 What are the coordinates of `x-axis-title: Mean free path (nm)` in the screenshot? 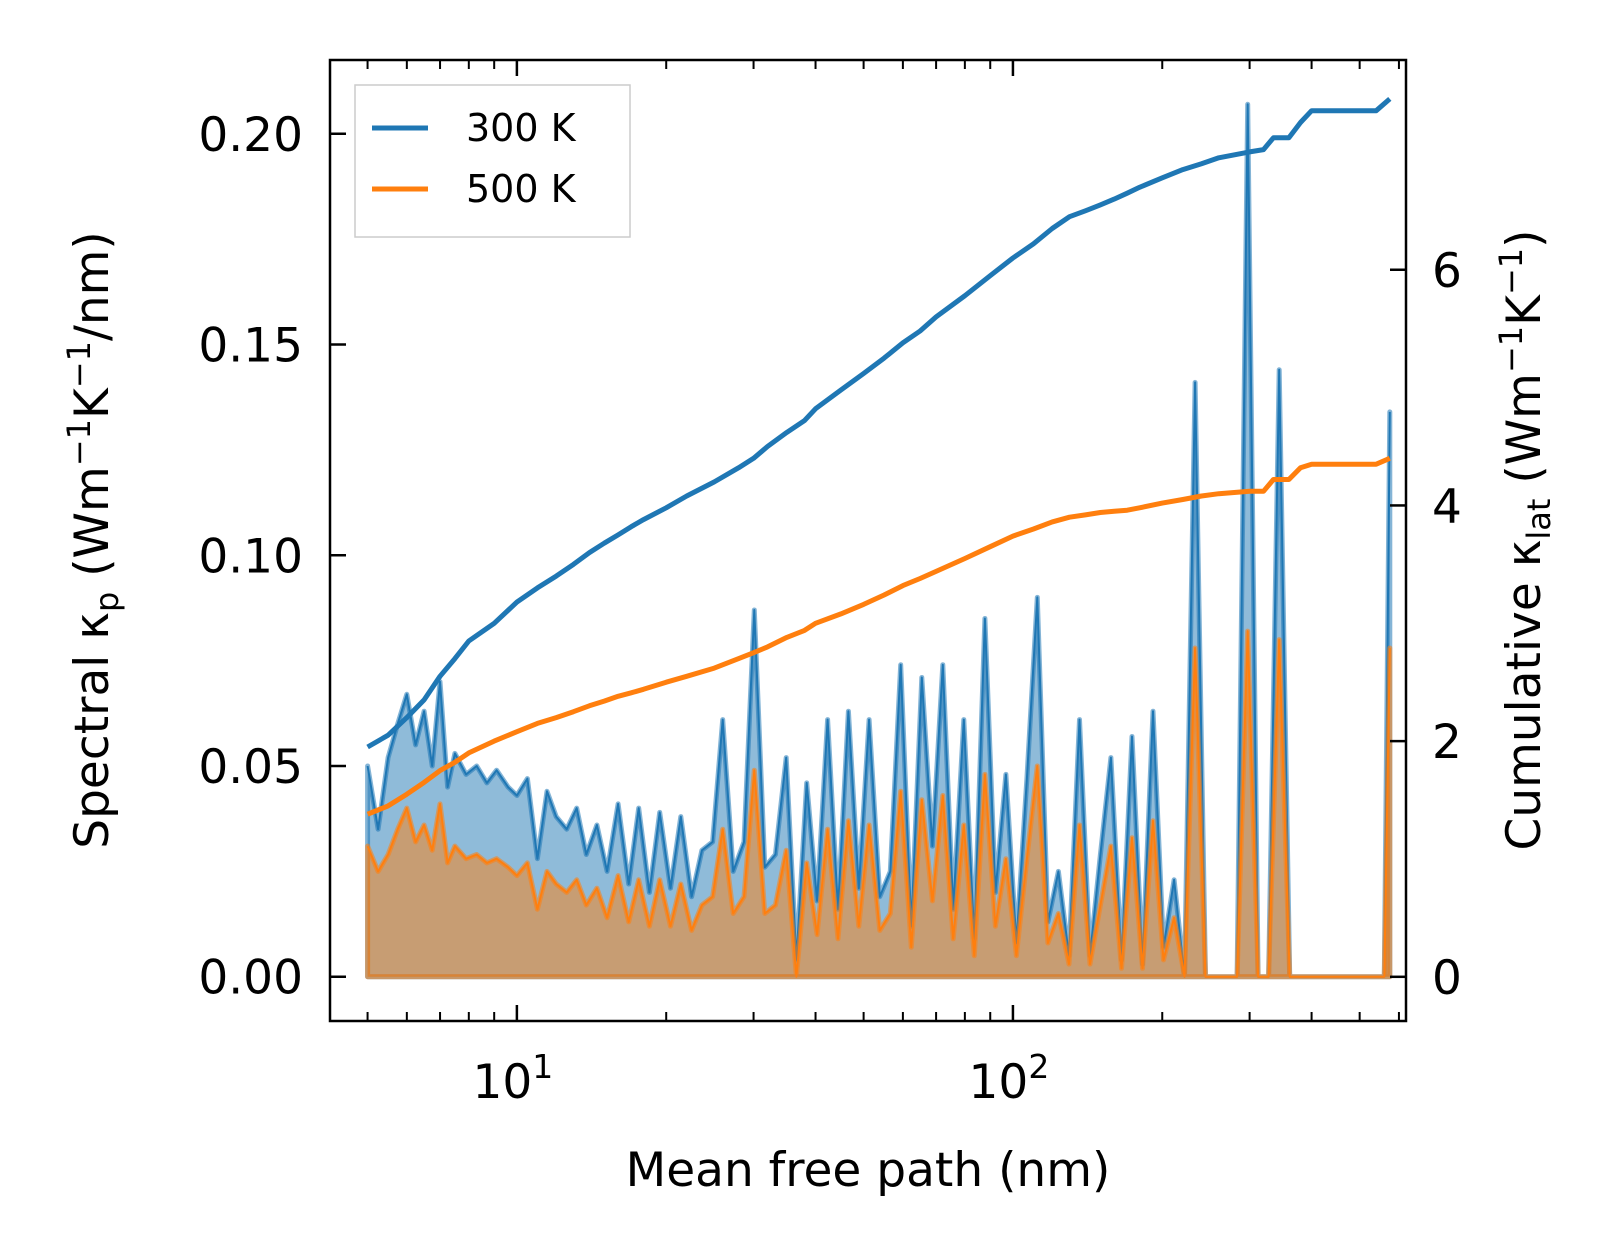 It's located at (868, 1170).